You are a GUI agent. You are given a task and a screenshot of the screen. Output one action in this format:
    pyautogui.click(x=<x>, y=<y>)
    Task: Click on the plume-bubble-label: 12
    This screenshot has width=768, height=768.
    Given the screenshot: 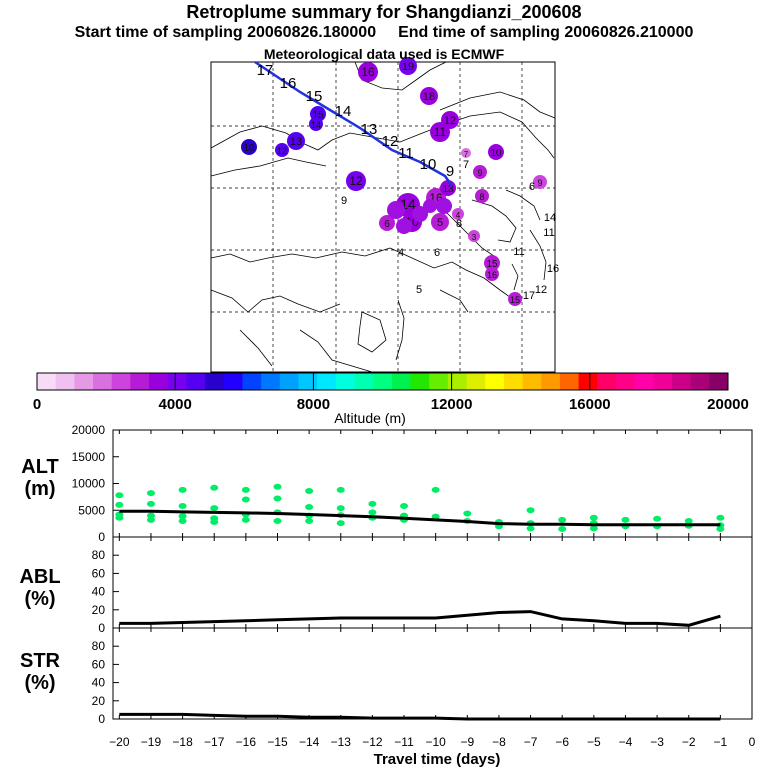 What is the action you would take?
    pyautogui.click(x=356, y=181)
    